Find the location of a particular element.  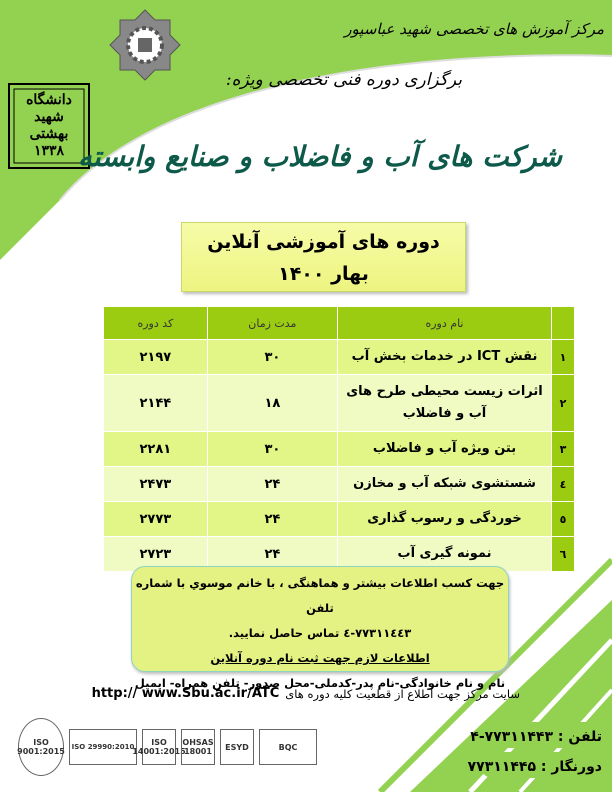

cell-code: ۲۱۴۴ is located at coordinates (155, 403).